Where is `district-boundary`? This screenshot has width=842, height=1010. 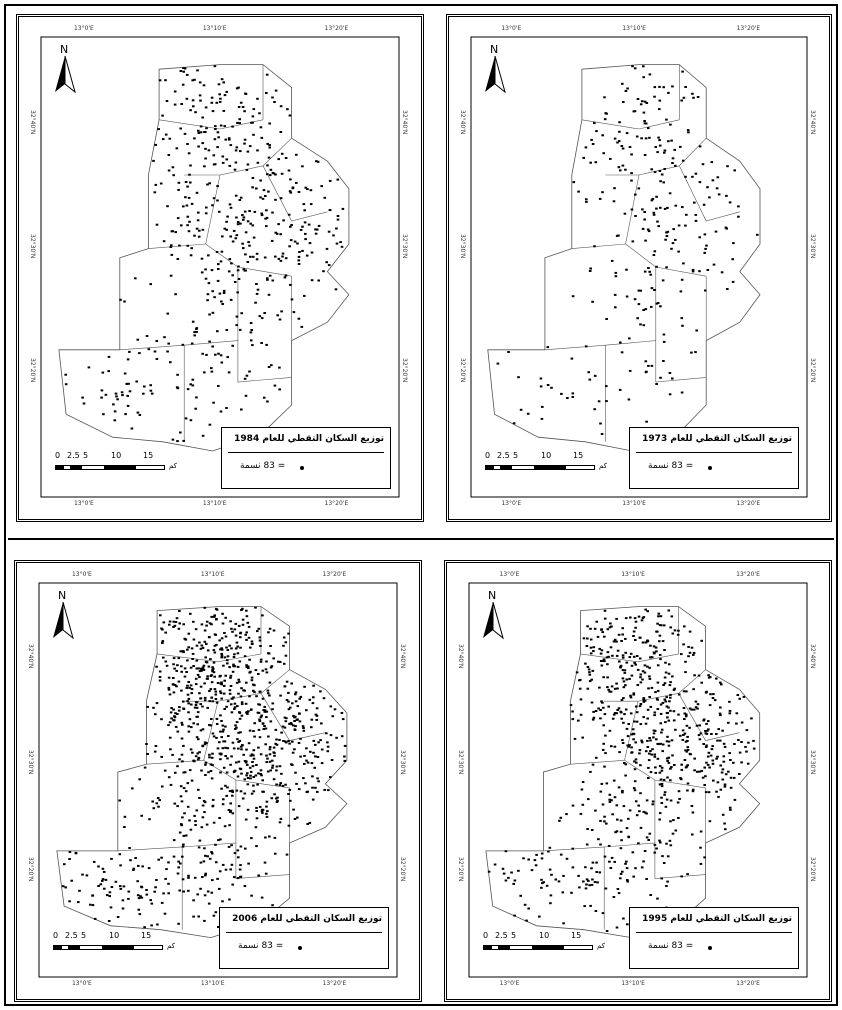
district-boundary is located at coordinates (218, 774).